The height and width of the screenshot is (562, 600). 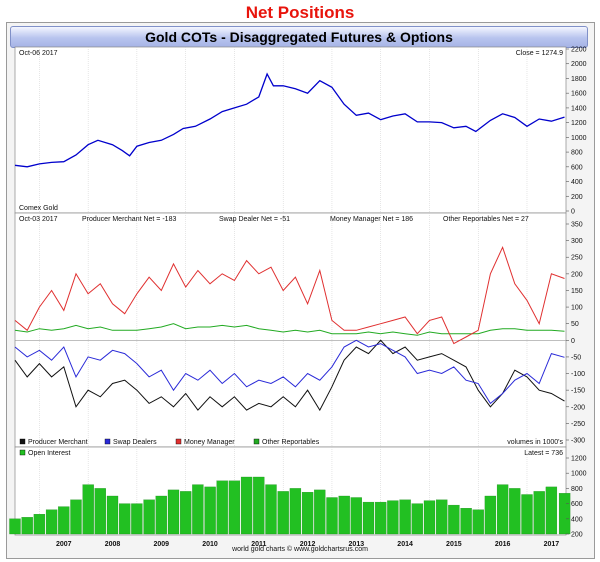 I want to click on net-y-tick: 350, so click(x=577, y=225).